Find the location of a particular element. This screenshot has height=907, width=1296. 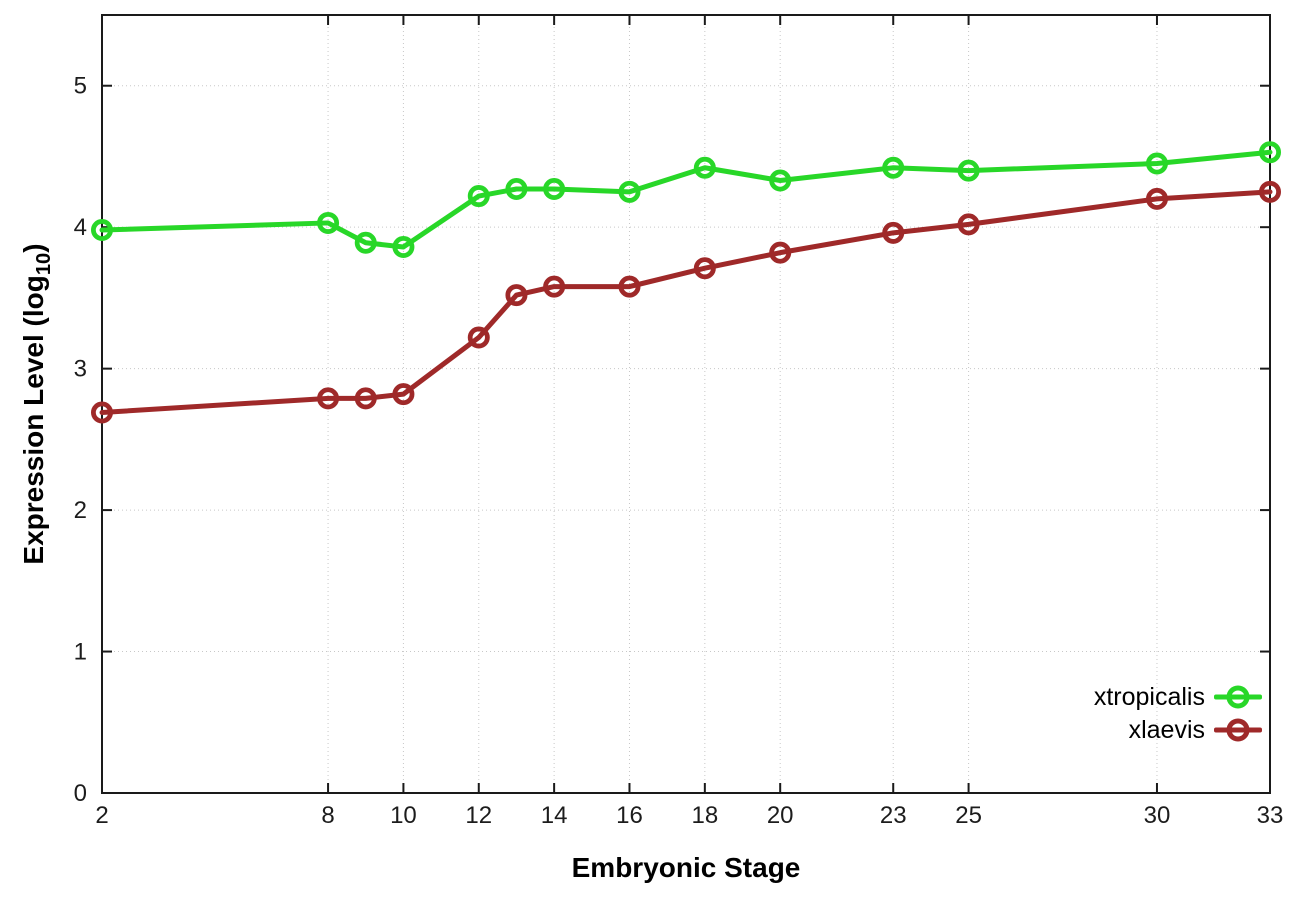

legend-label-xtropicalis: xtropicalis is located at coordinates (1149, 696).